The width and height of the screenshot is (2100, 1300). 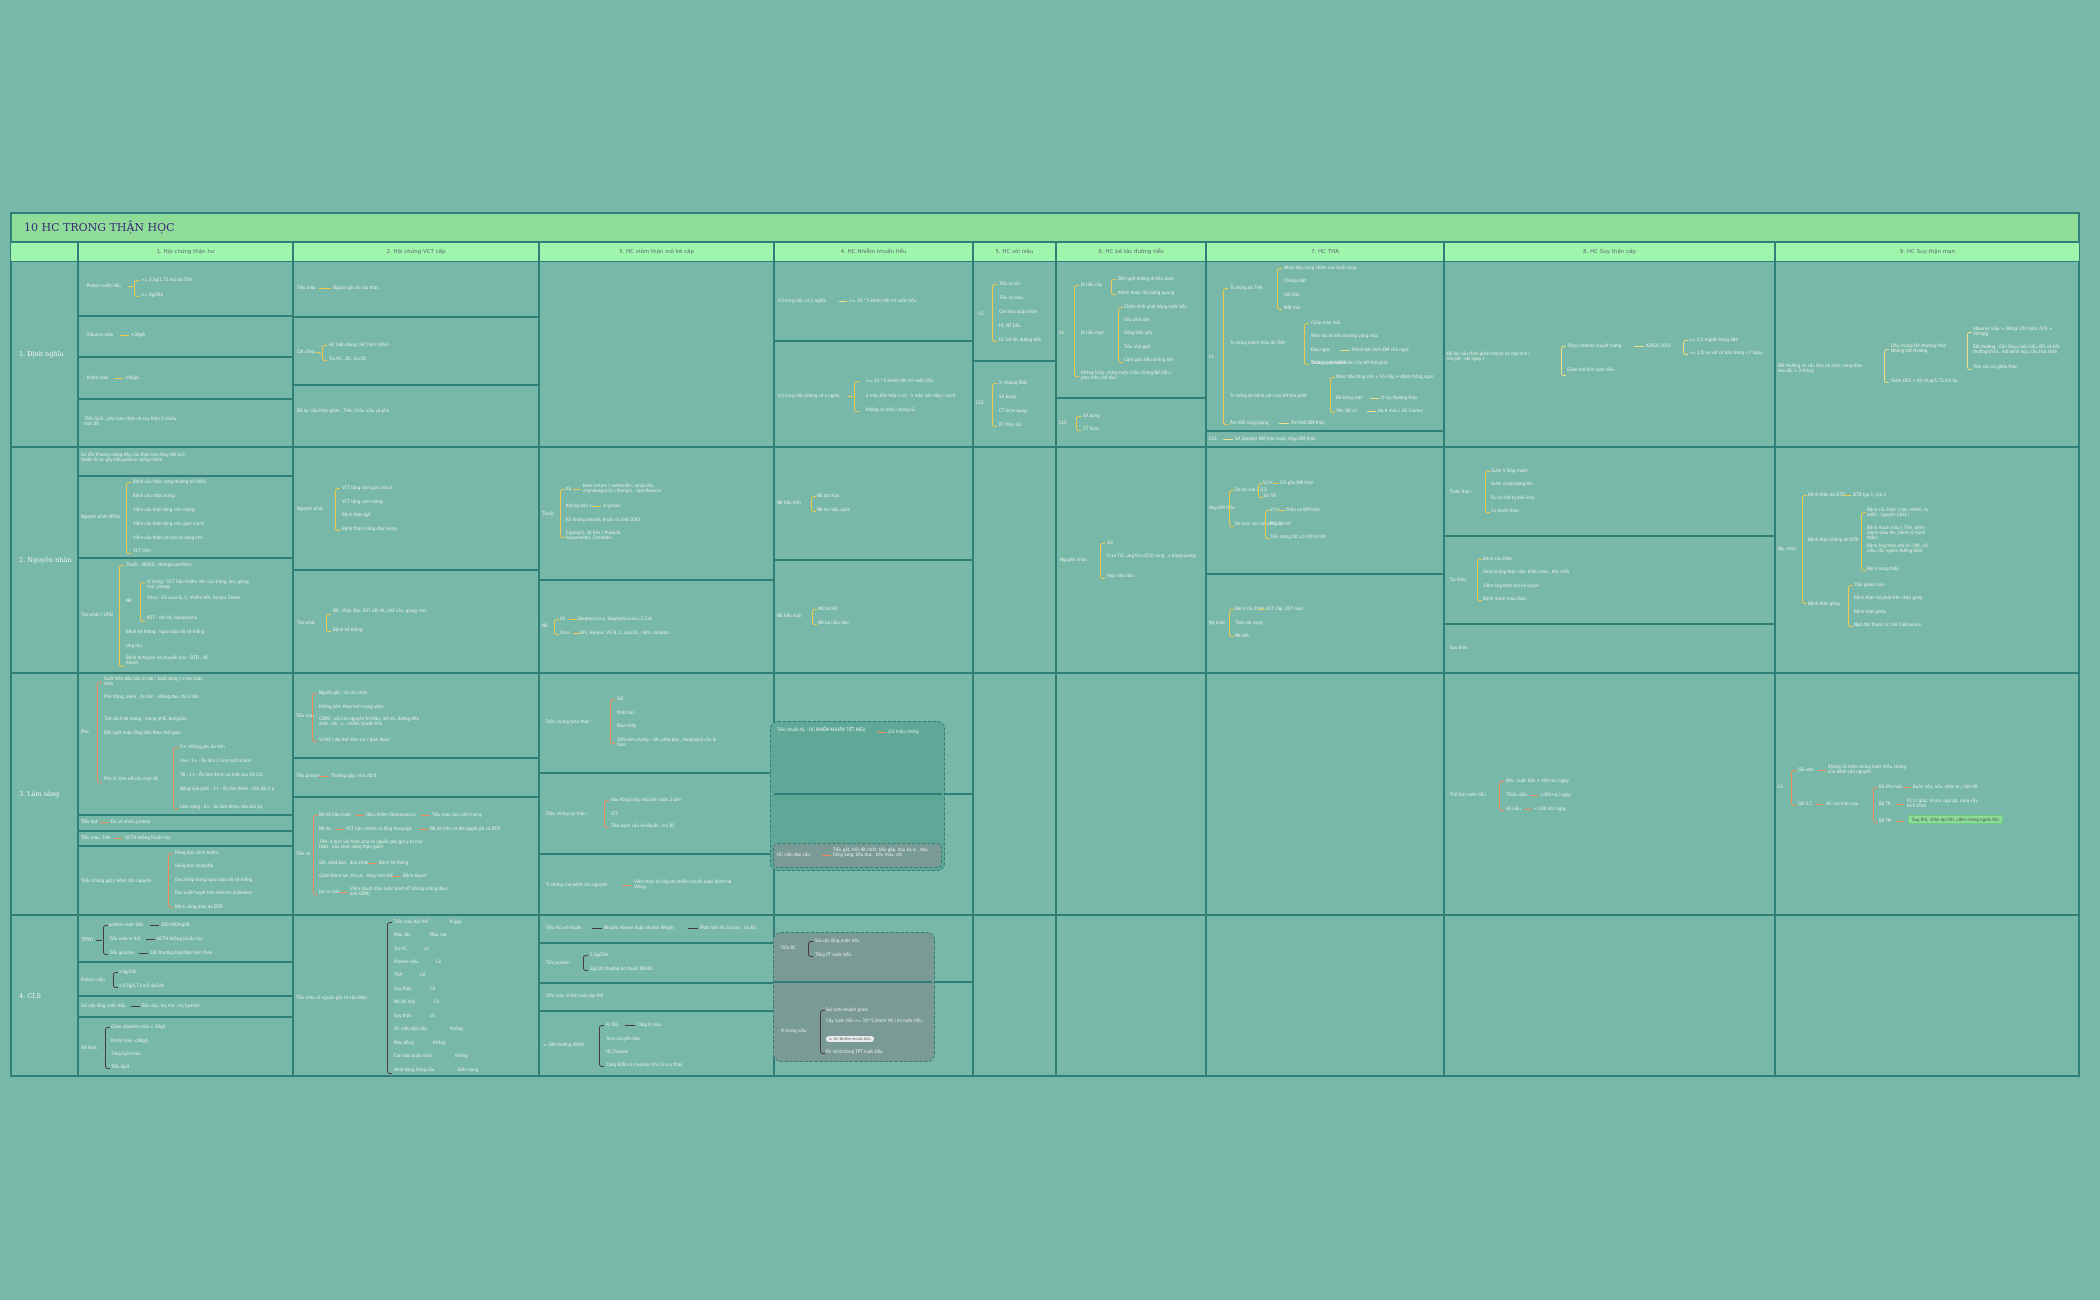 I want to click on node: SA Doppler ĐM thận hoặc chụp ĐM thận, so click(x=1275, y=438).